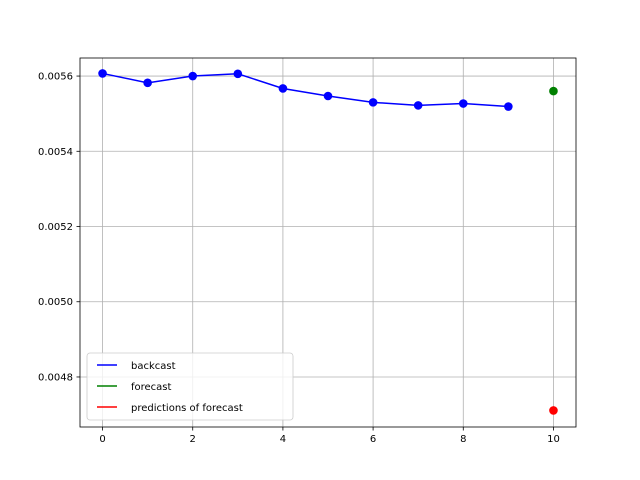  Describe the element at coordinates (553, 439) in the screenshot. I see `x-tick-label: 10` at that location.